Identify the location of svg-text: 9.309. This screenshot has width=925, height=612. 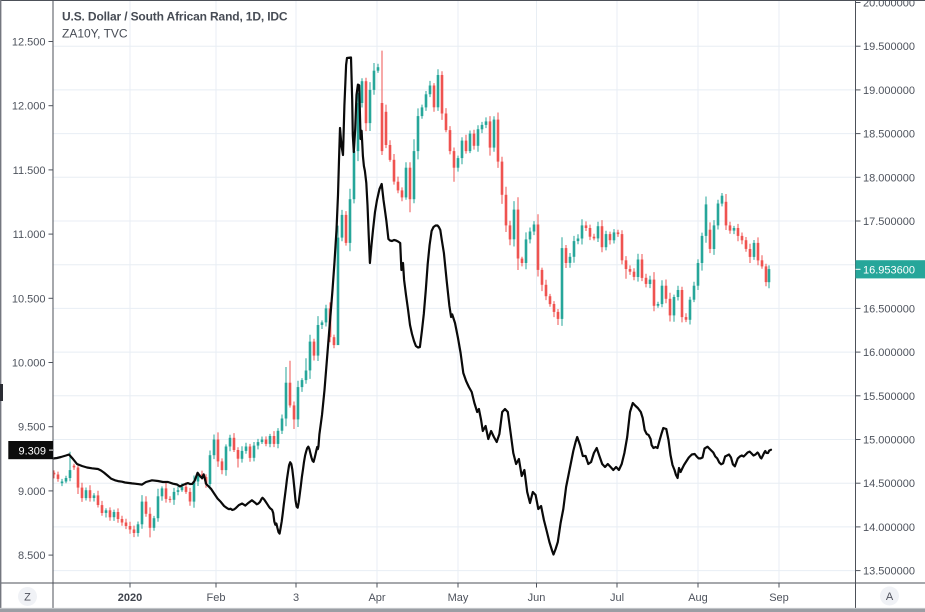
(32, 452).